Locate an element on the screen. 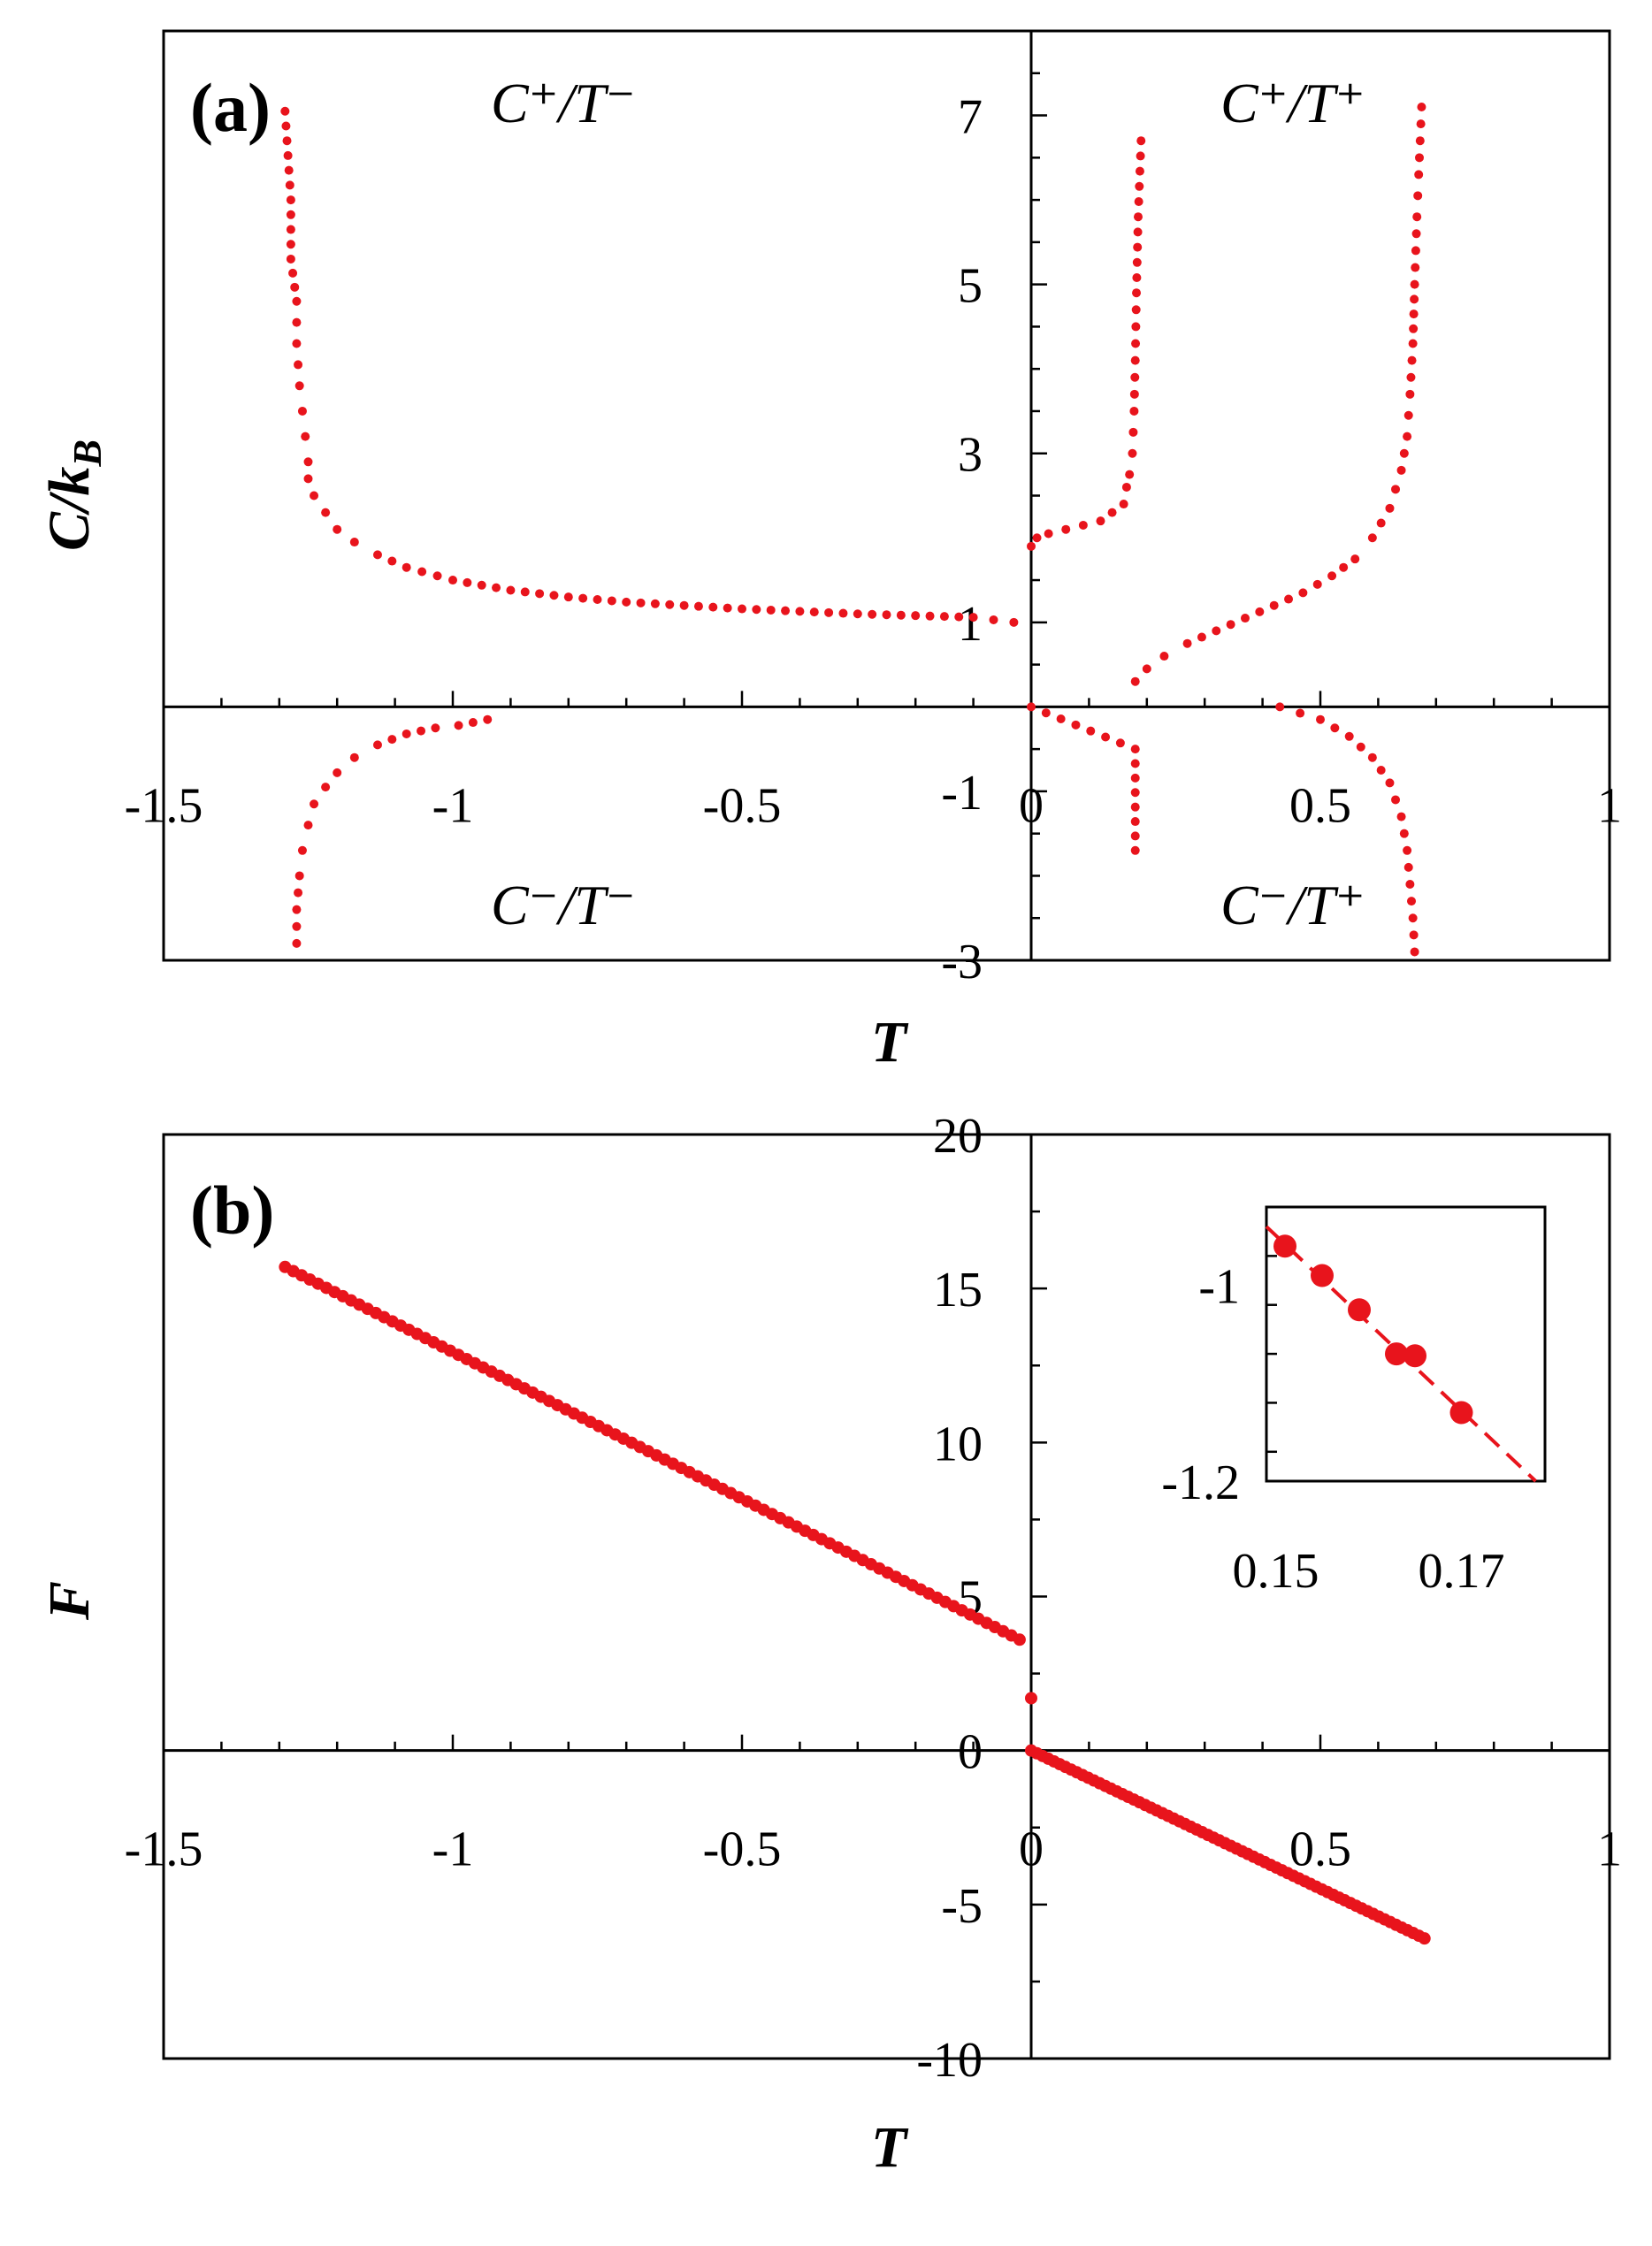 The image size is (1652, 2246). y-tick-label: -10 is located at coordinates (950, 2060).